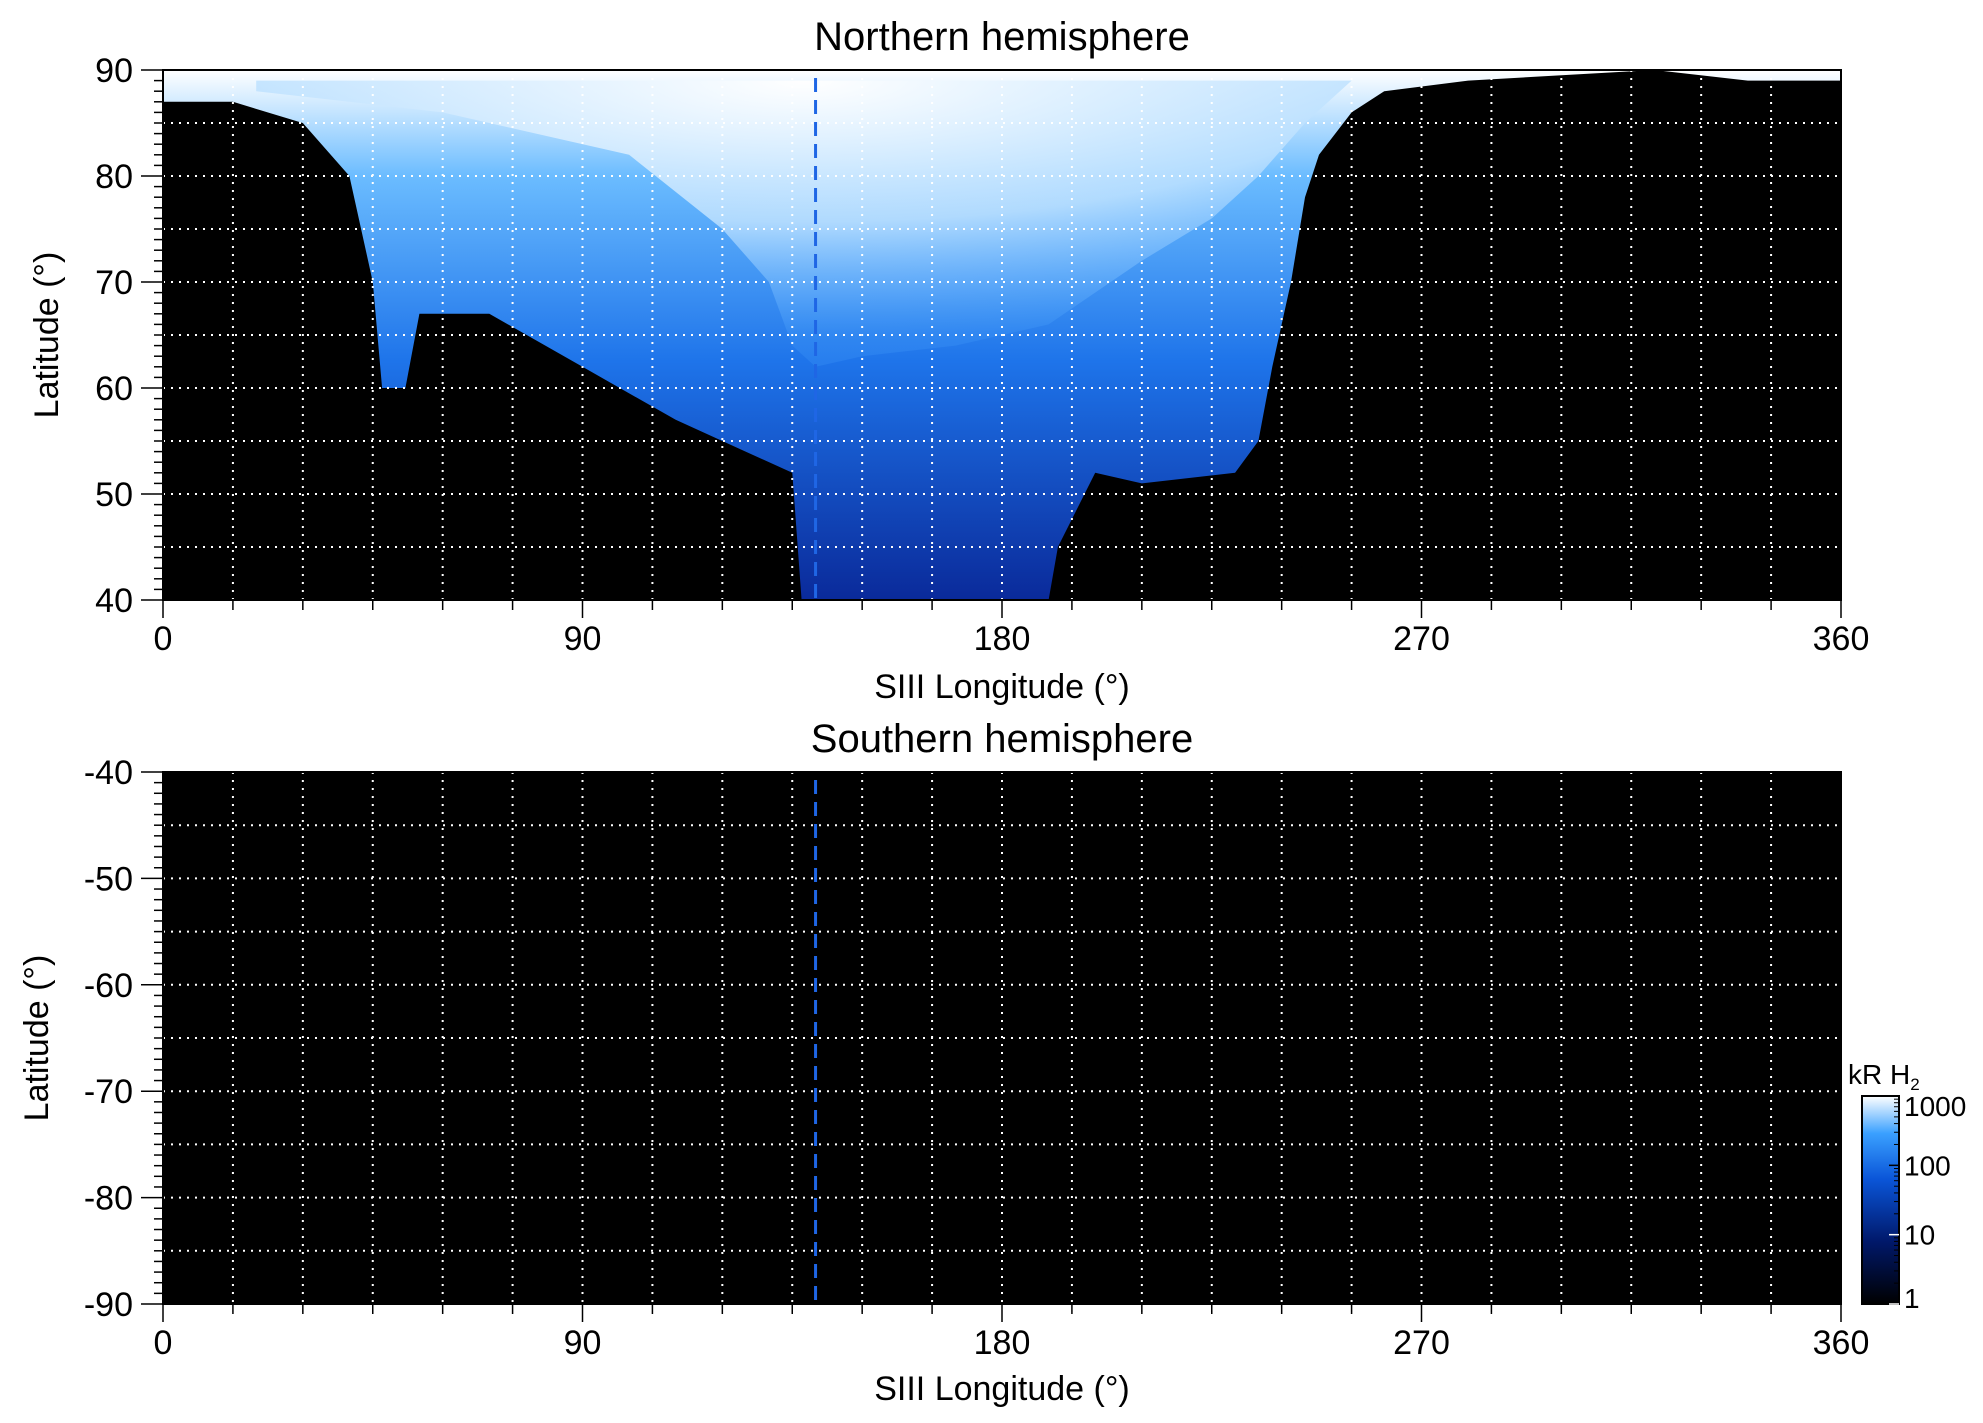 The width and height of the screenshot is (1983, 1423). What do you see at coordinates (1880, 1200) in the screenshot?
I see `colorbar-gradient` at bounding box center [1880, 1200].